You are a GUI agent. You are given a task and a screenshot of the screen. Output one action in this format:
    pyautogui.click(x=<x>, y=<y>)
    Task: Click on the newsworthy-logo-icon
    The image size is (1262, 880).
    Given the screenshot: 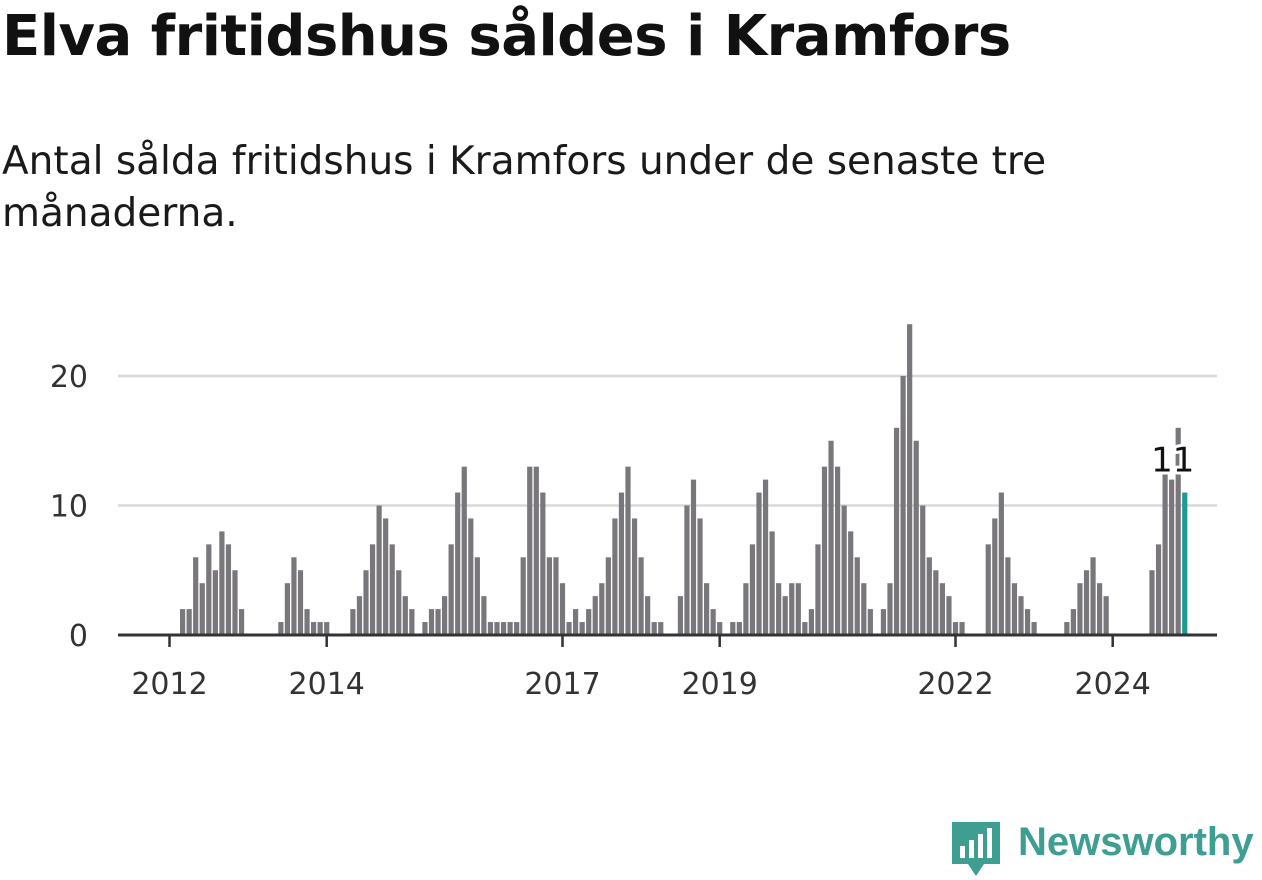 What is the action you would take?
    pyautogui.click(x=976, y=849)
    